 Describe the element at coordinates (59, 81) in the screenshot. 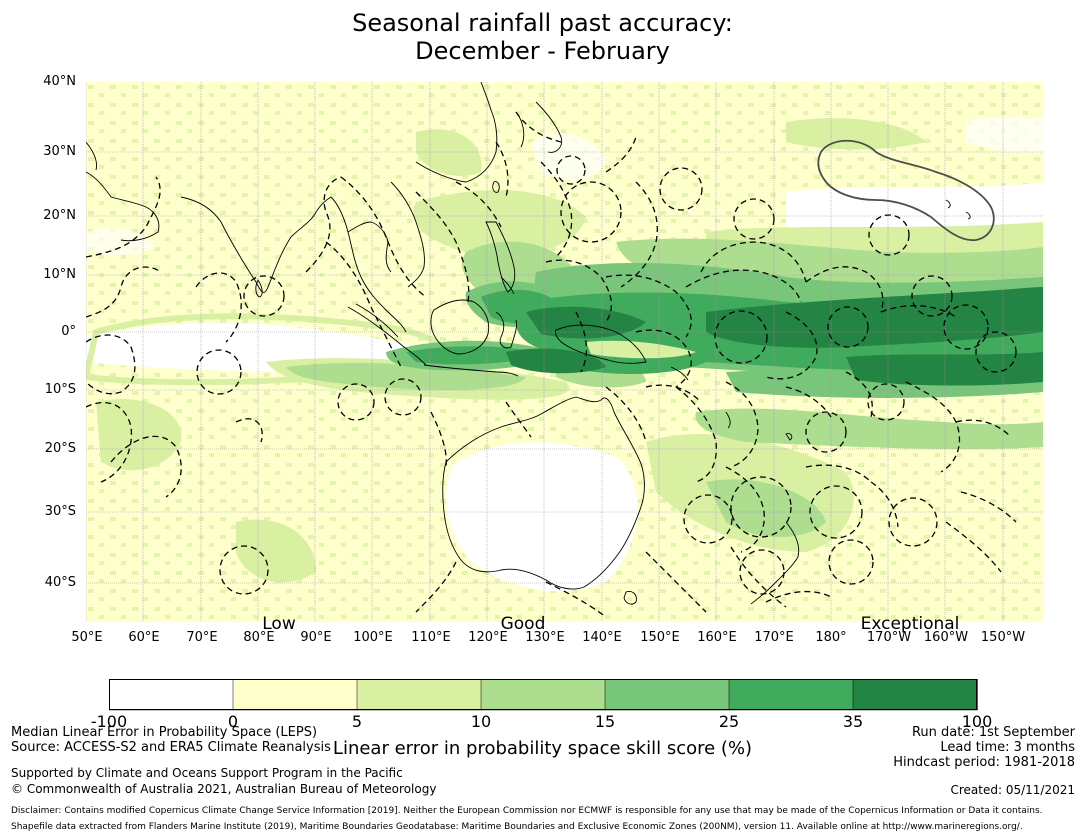

I see `lat-label-40n: 40°N` at that location.